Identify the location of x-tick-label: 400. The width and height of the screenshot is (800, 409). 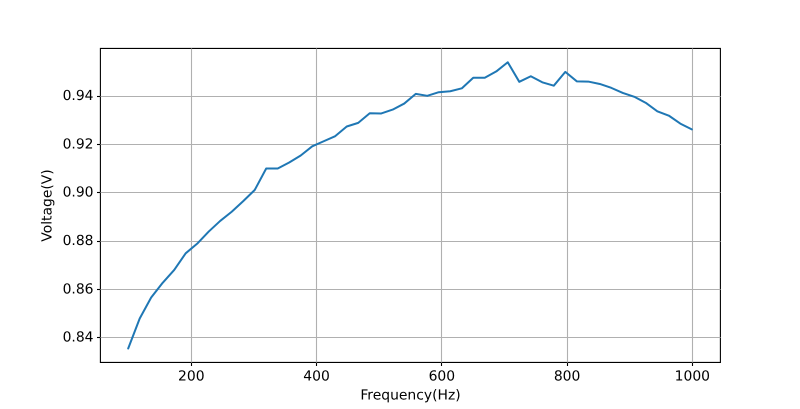
(316, 376).